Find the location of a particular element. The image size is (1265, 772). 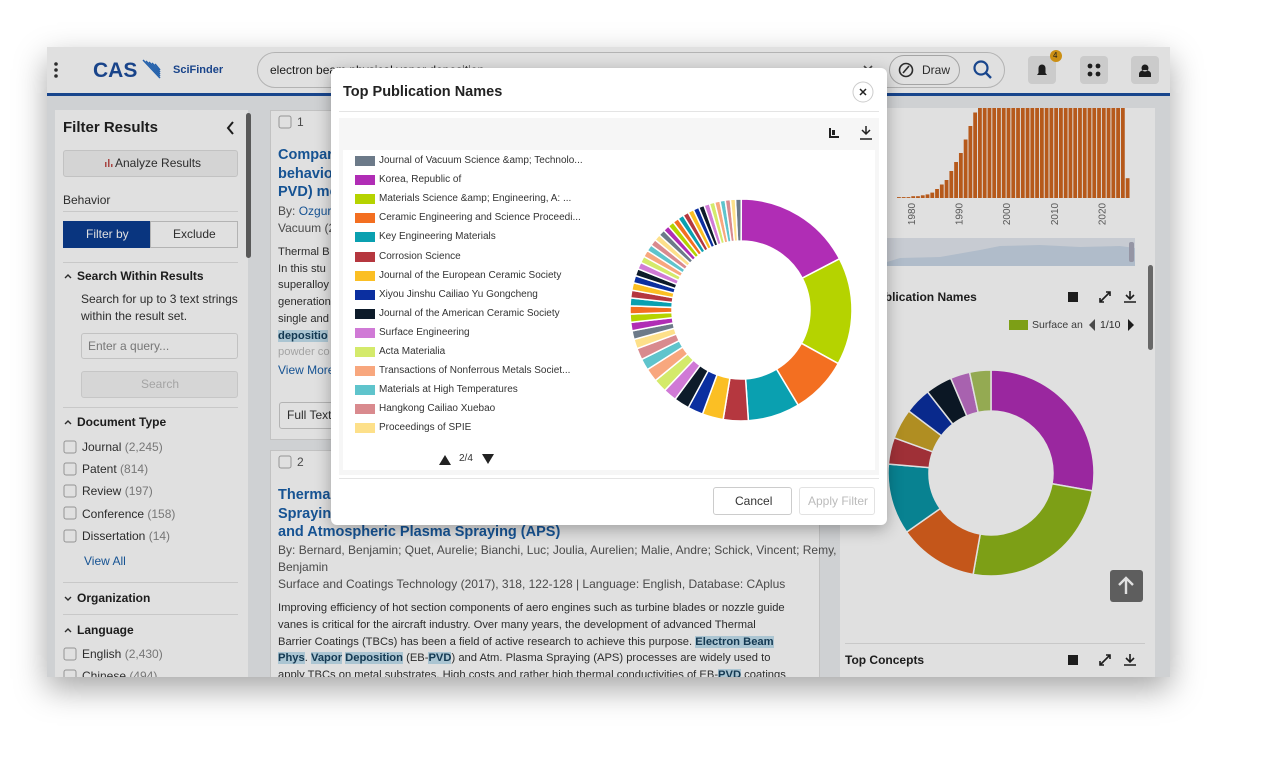

facet-option: English (2,430) is located at coordinates (122, 654).